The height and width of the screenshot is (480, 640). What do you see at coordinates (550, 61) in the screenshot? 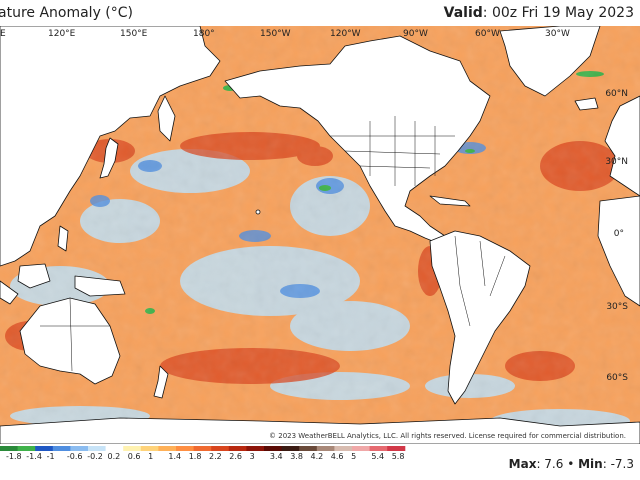
I see `greenland-landmass` at bounding box center [550, 61].